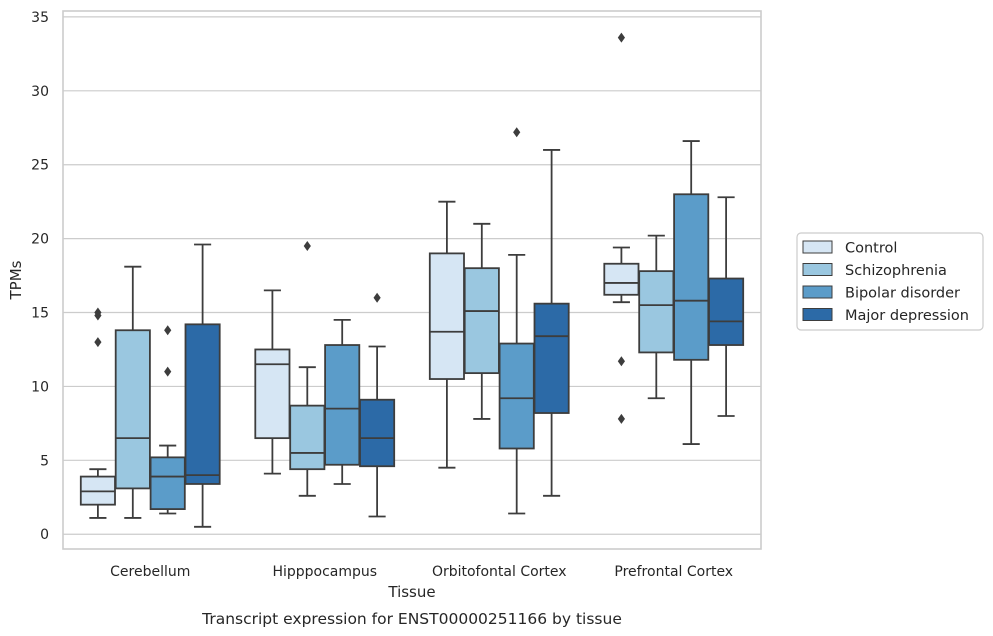 This screenshot has width=993, height=636. Describe the element at coordinates (324, 572) in the screenshot. I see `x-tick-label: Hipppocampus` at that location.